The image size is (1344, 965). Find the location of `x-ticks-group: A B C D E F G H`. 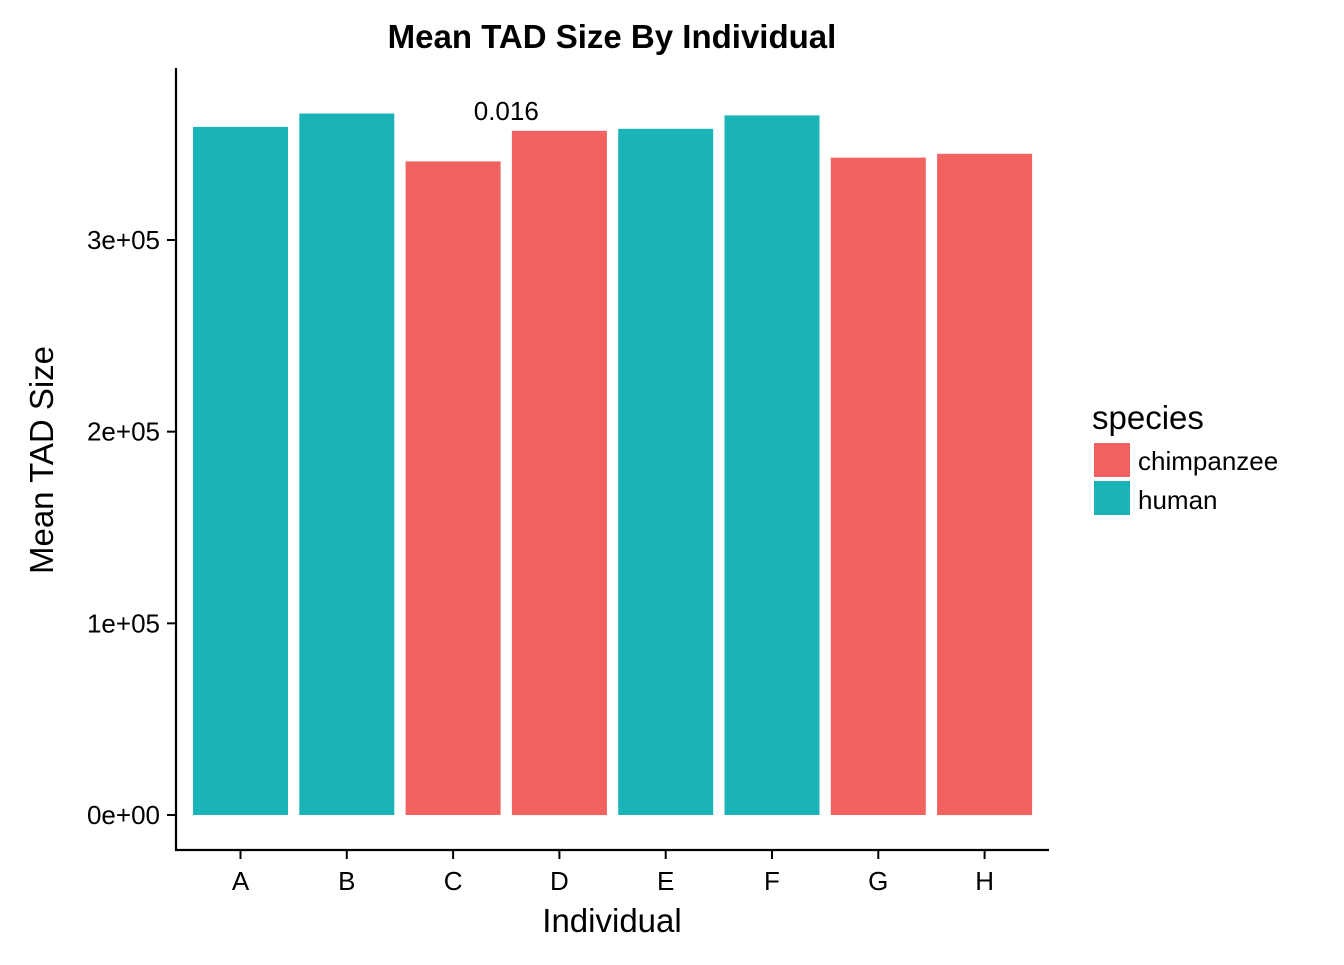

x-ticks-group: A B C D E F G H is located at coordinates (613, 873).